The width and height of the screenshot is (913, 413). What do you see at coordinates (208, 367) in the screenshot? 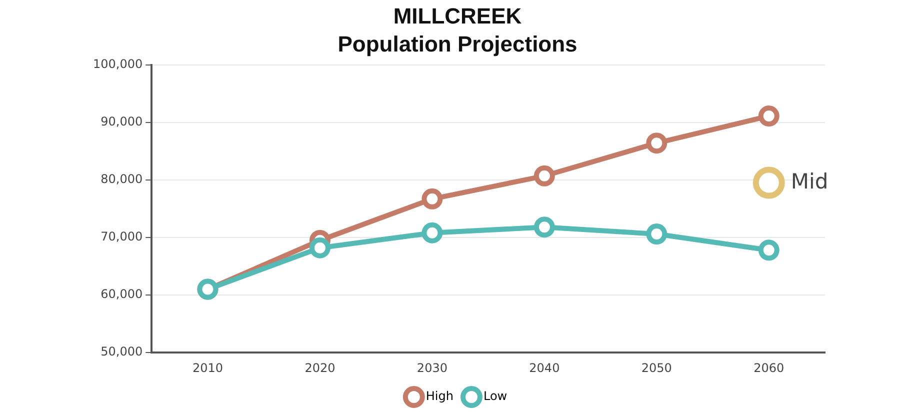
I see `x-tick-label: 2010` at bounding box center [208, 367].